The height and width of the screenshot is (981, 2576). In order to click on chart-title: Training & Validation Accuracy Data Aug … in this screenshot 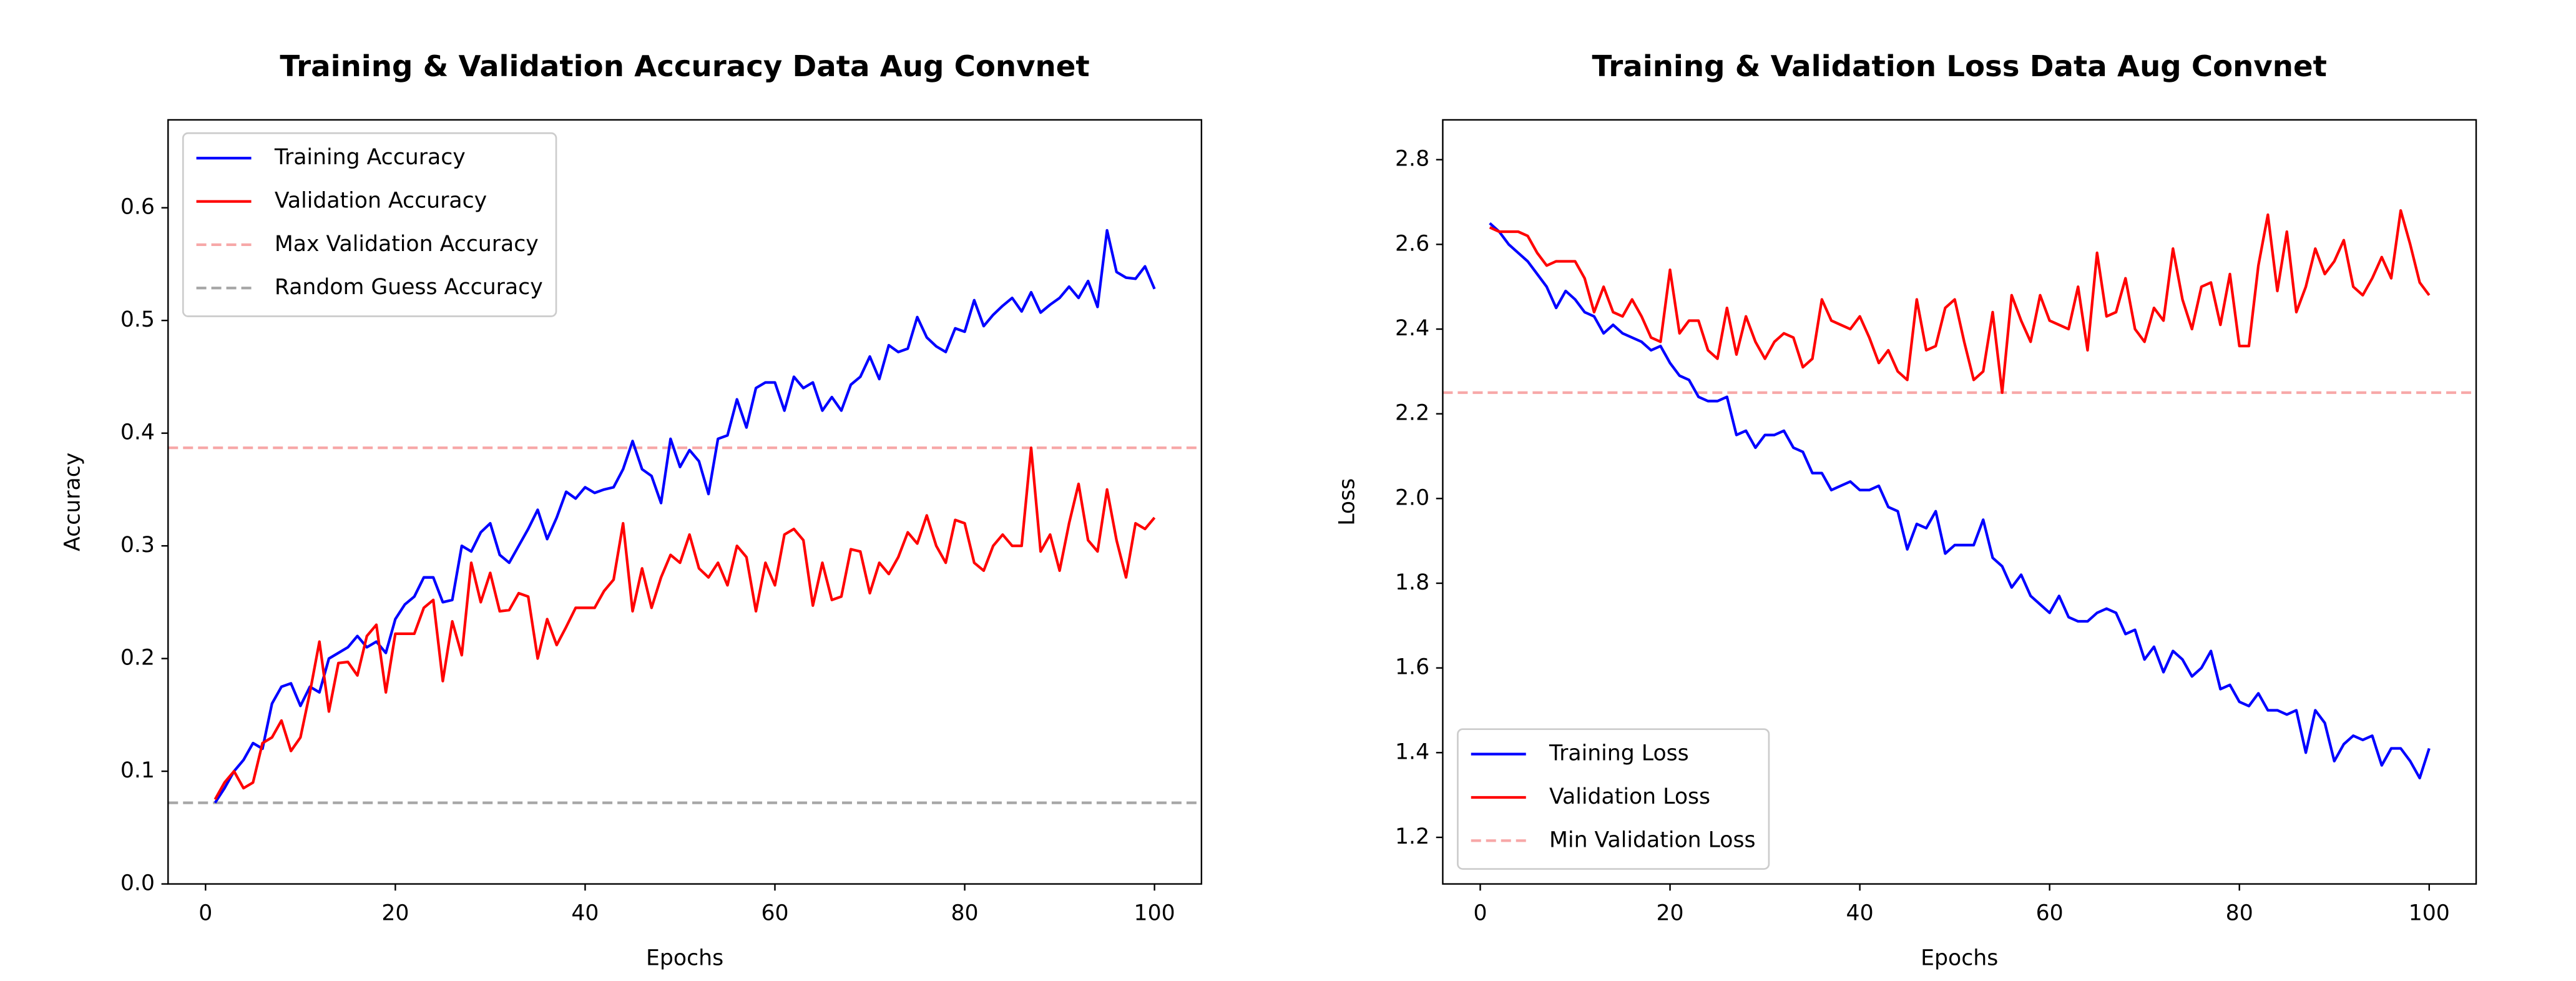, I will do `click(684, 67)`.